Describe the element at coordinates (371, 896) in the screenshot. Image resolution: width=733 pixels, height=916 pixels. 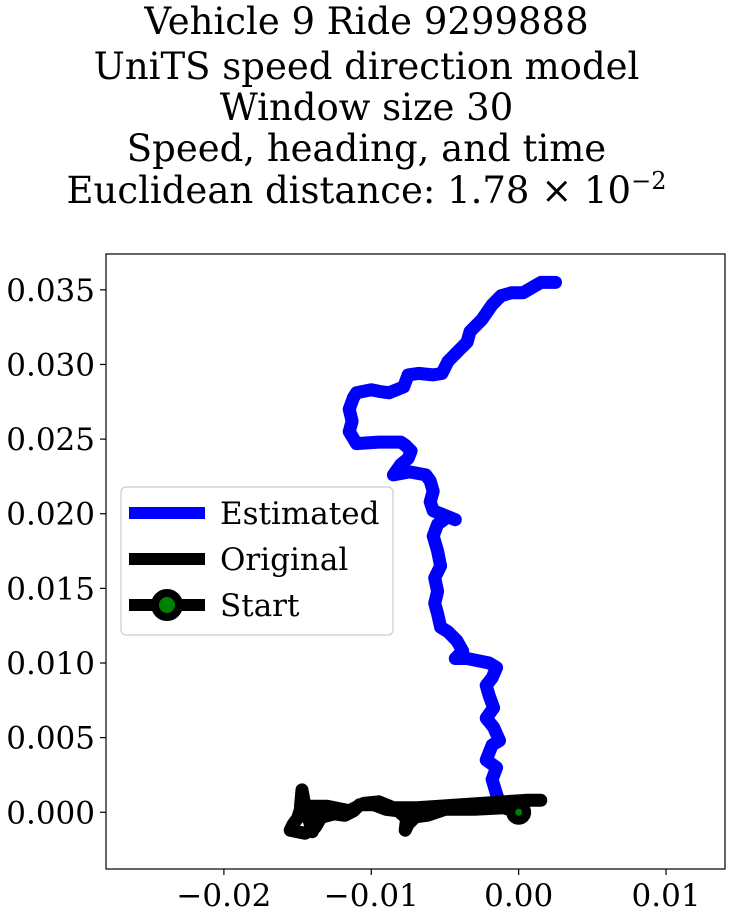
I see `x-tick-label: −0.01` at that location.